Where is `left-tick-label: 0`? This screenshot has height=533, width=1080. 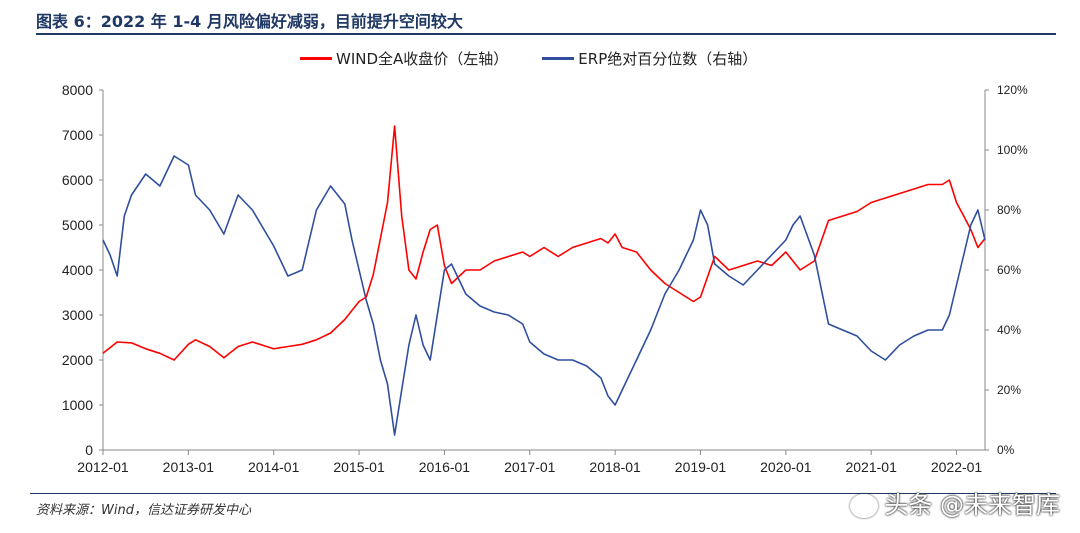
left-tick-label: 0 is located at coordinates (89, 450).